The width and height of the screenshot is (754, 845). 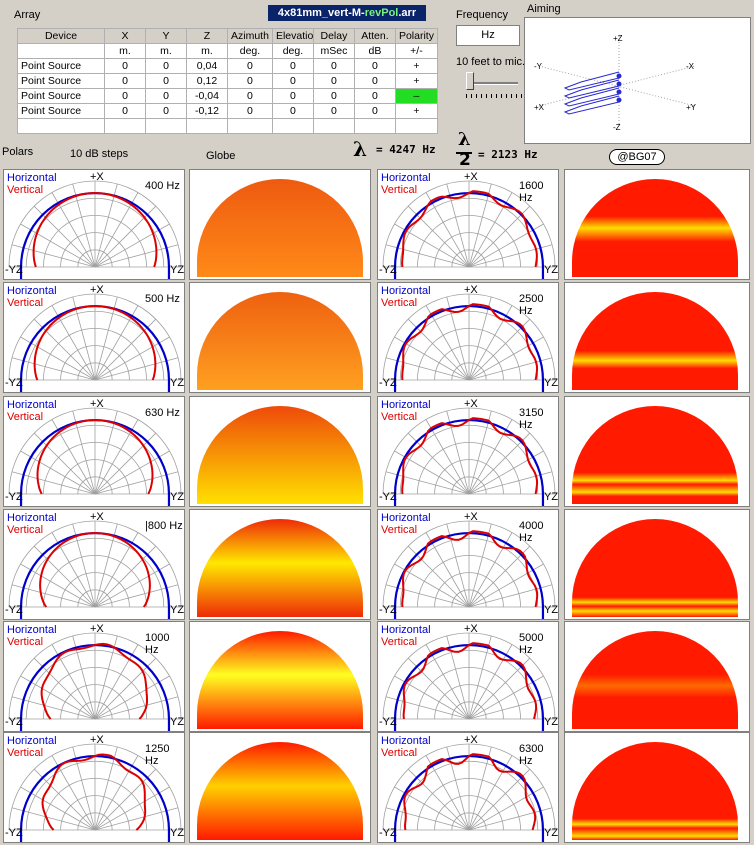 I want to click on table-row: Point Source 0 0 0,12 0 0 0 0 +, so click(x=227, y=81).